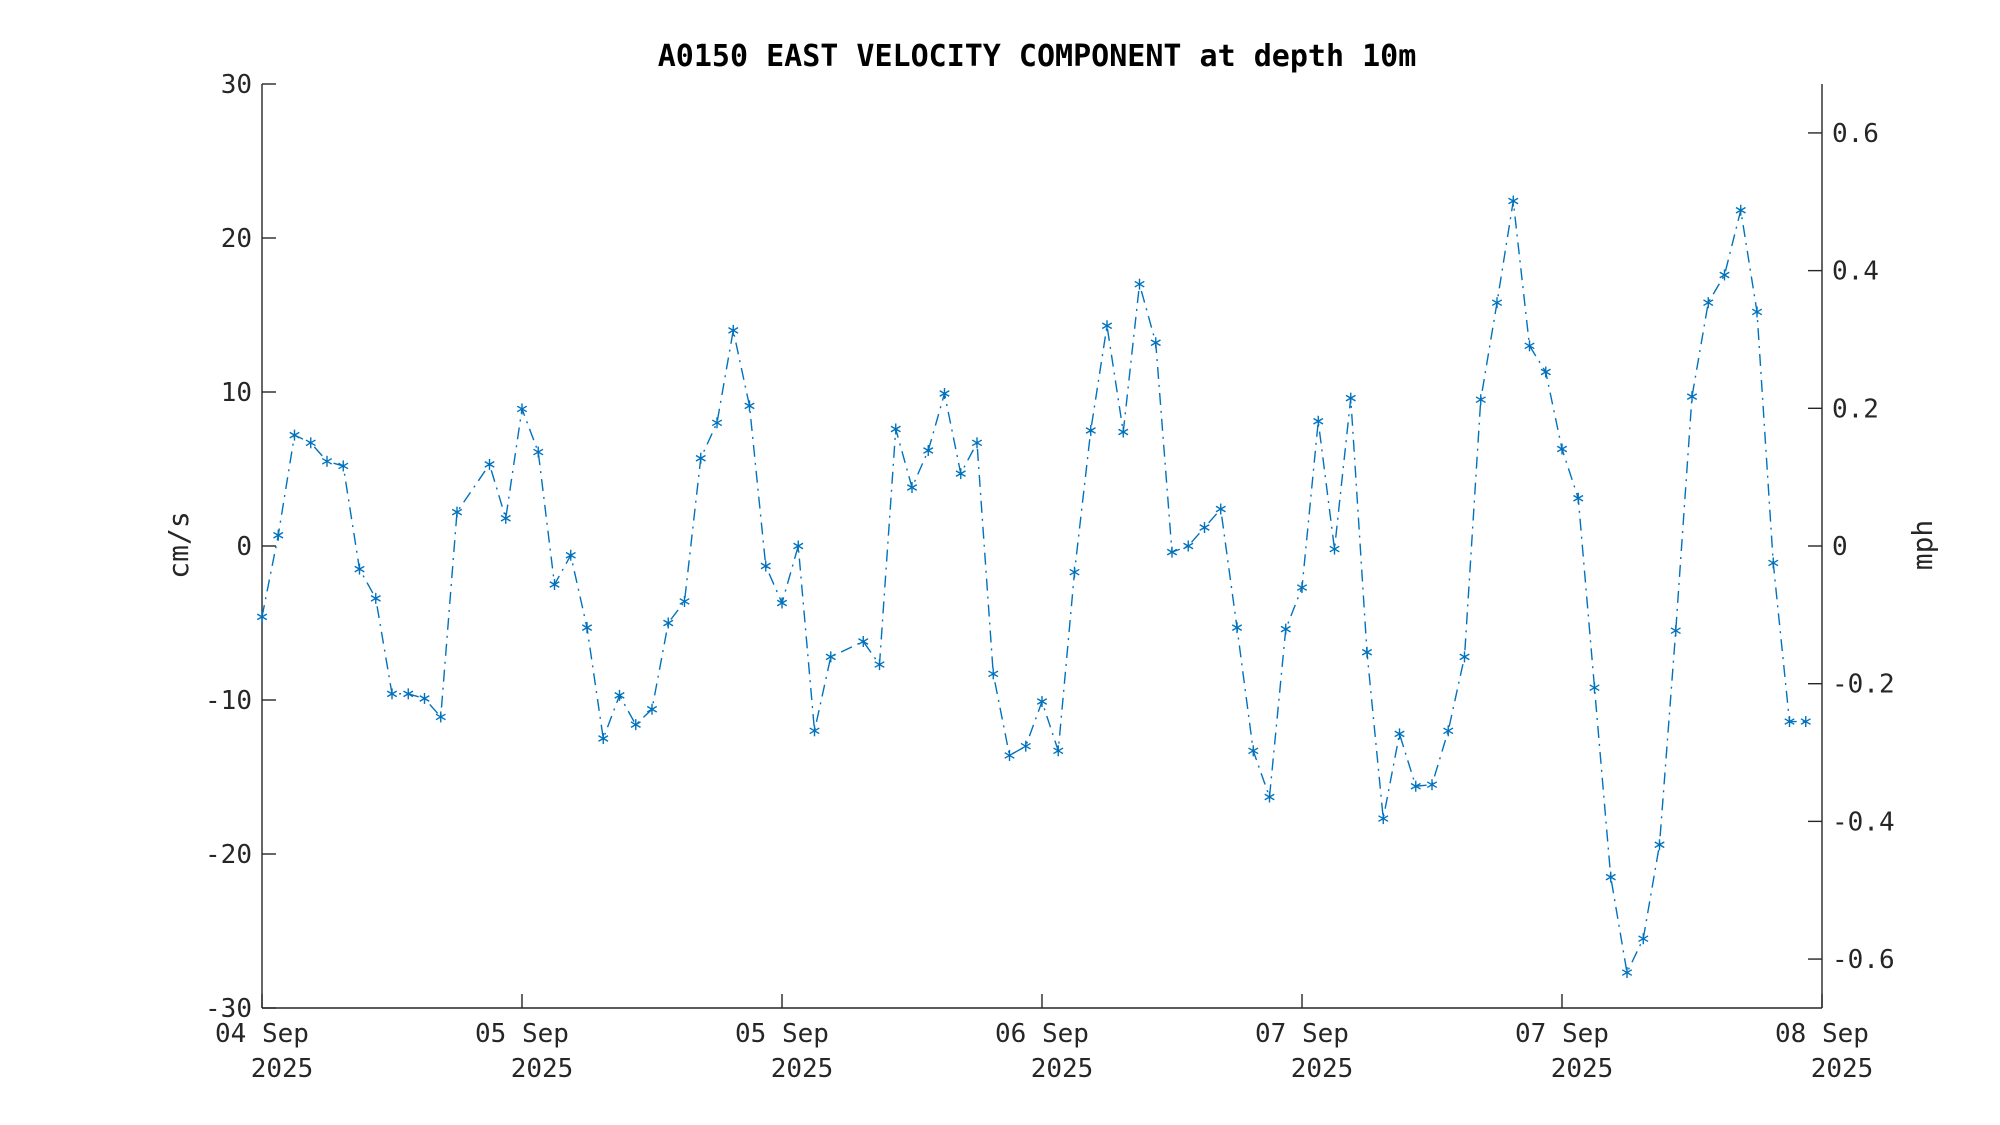 Image resolution: width=2000 pixels, height=1125 pixels. Describe the element at coordinates (228, 855) in the screenshot. I see `y-tick-label-left: -20` at that location.